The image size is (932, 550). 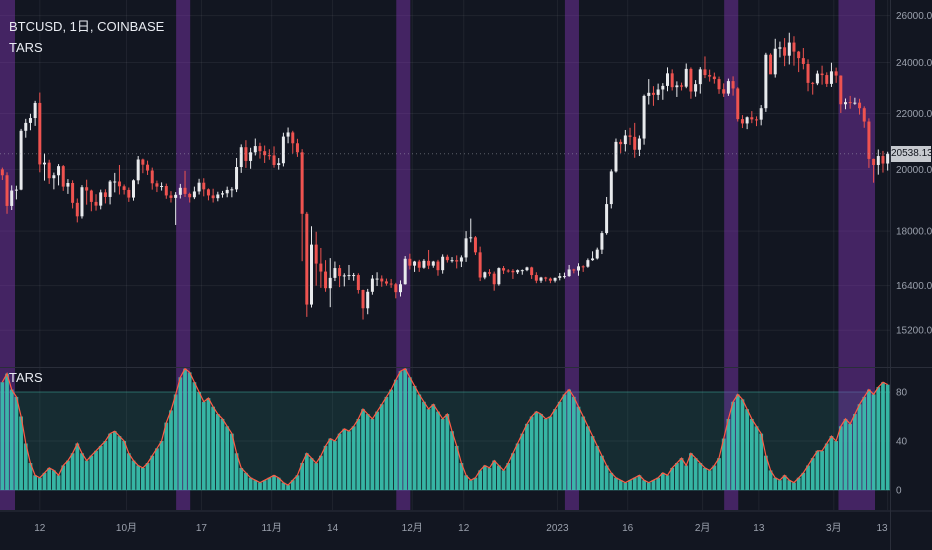 I want to click on price-axis-label: 22000.00, so click(x=914, y=114).